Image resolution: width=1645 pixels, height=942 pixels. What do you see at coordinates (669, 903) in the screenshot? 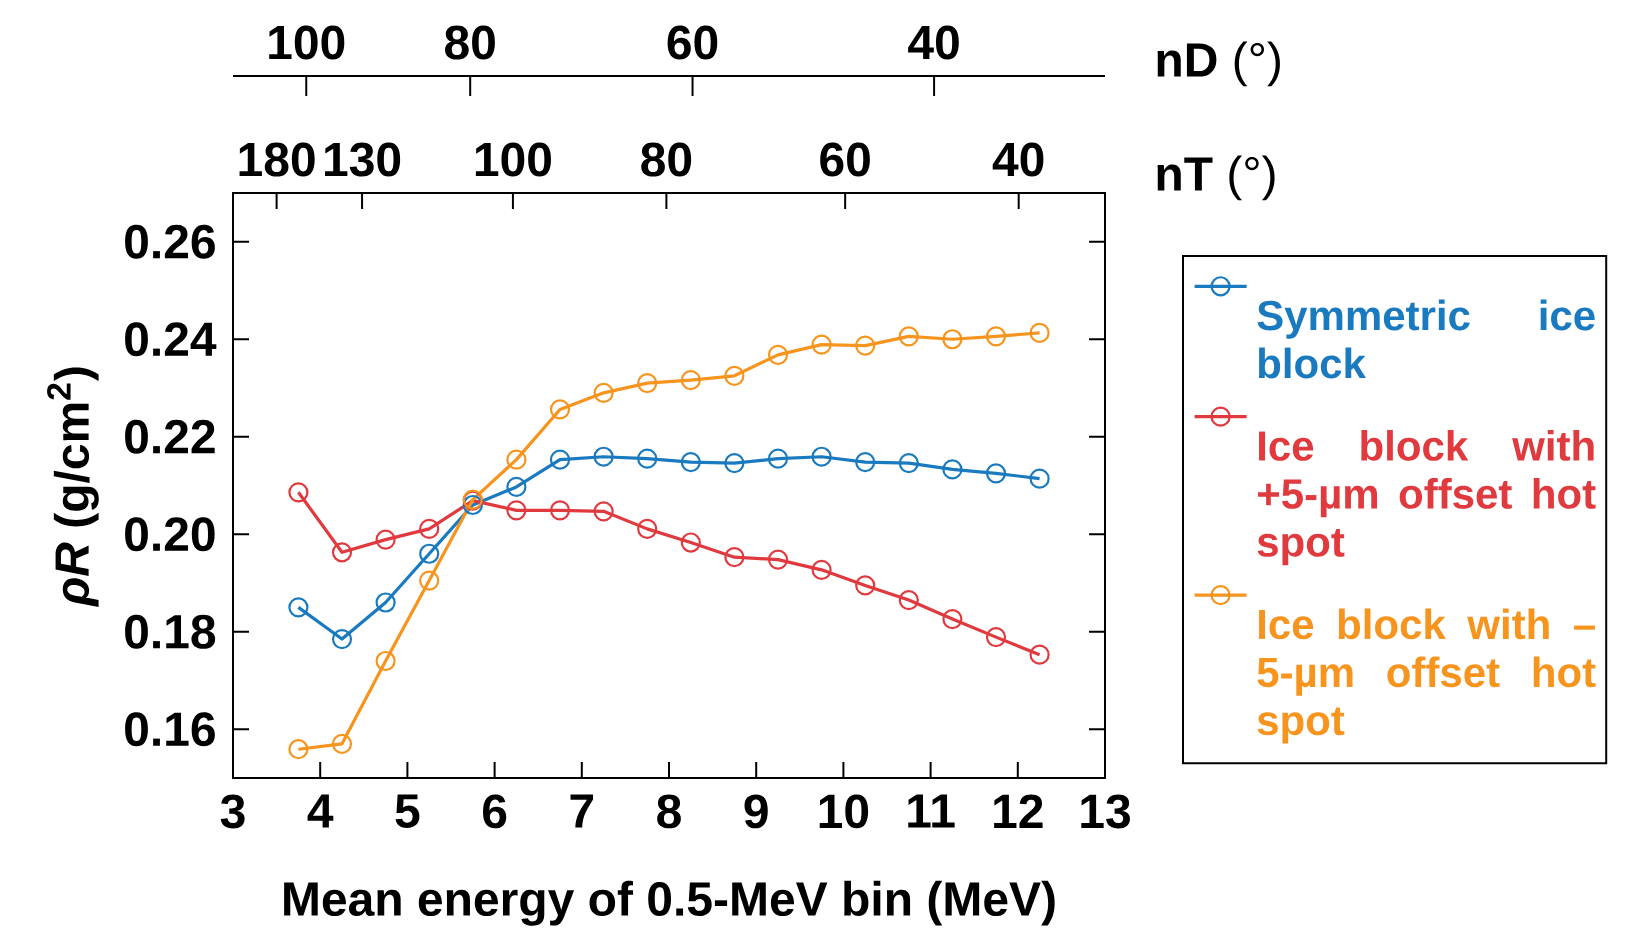
I see `x-axis-title: Mean energy of 0.5-MeV bin (MeV)` at bounding box center [669, 903].